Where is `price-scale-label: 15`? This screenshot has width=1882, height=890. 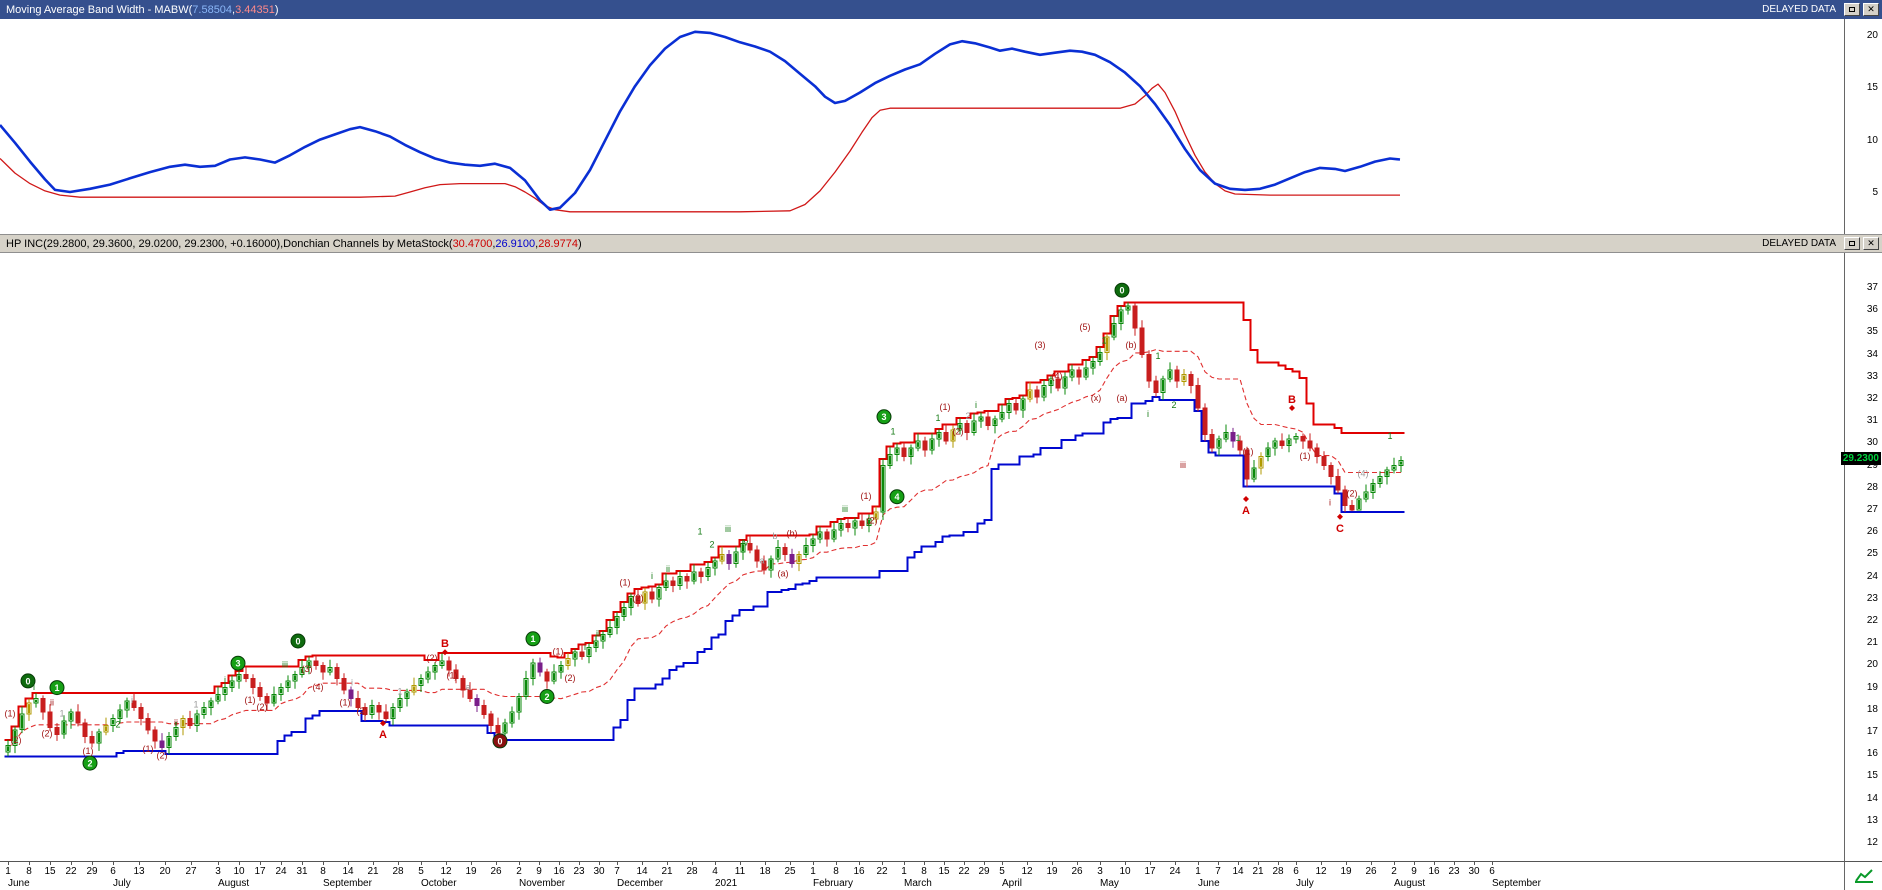 price-scale-label: 15 is located at coordinates (1872, 776).